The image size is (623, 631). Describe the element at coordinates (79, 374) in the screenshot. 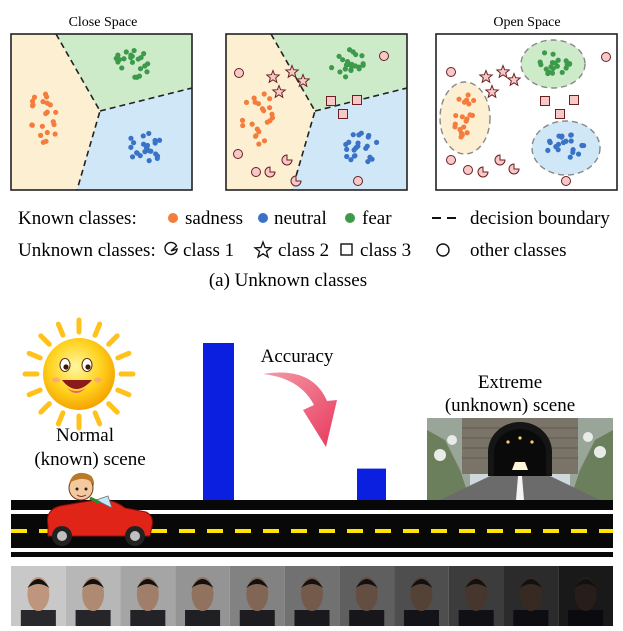

I see `sun-icon` at that location.